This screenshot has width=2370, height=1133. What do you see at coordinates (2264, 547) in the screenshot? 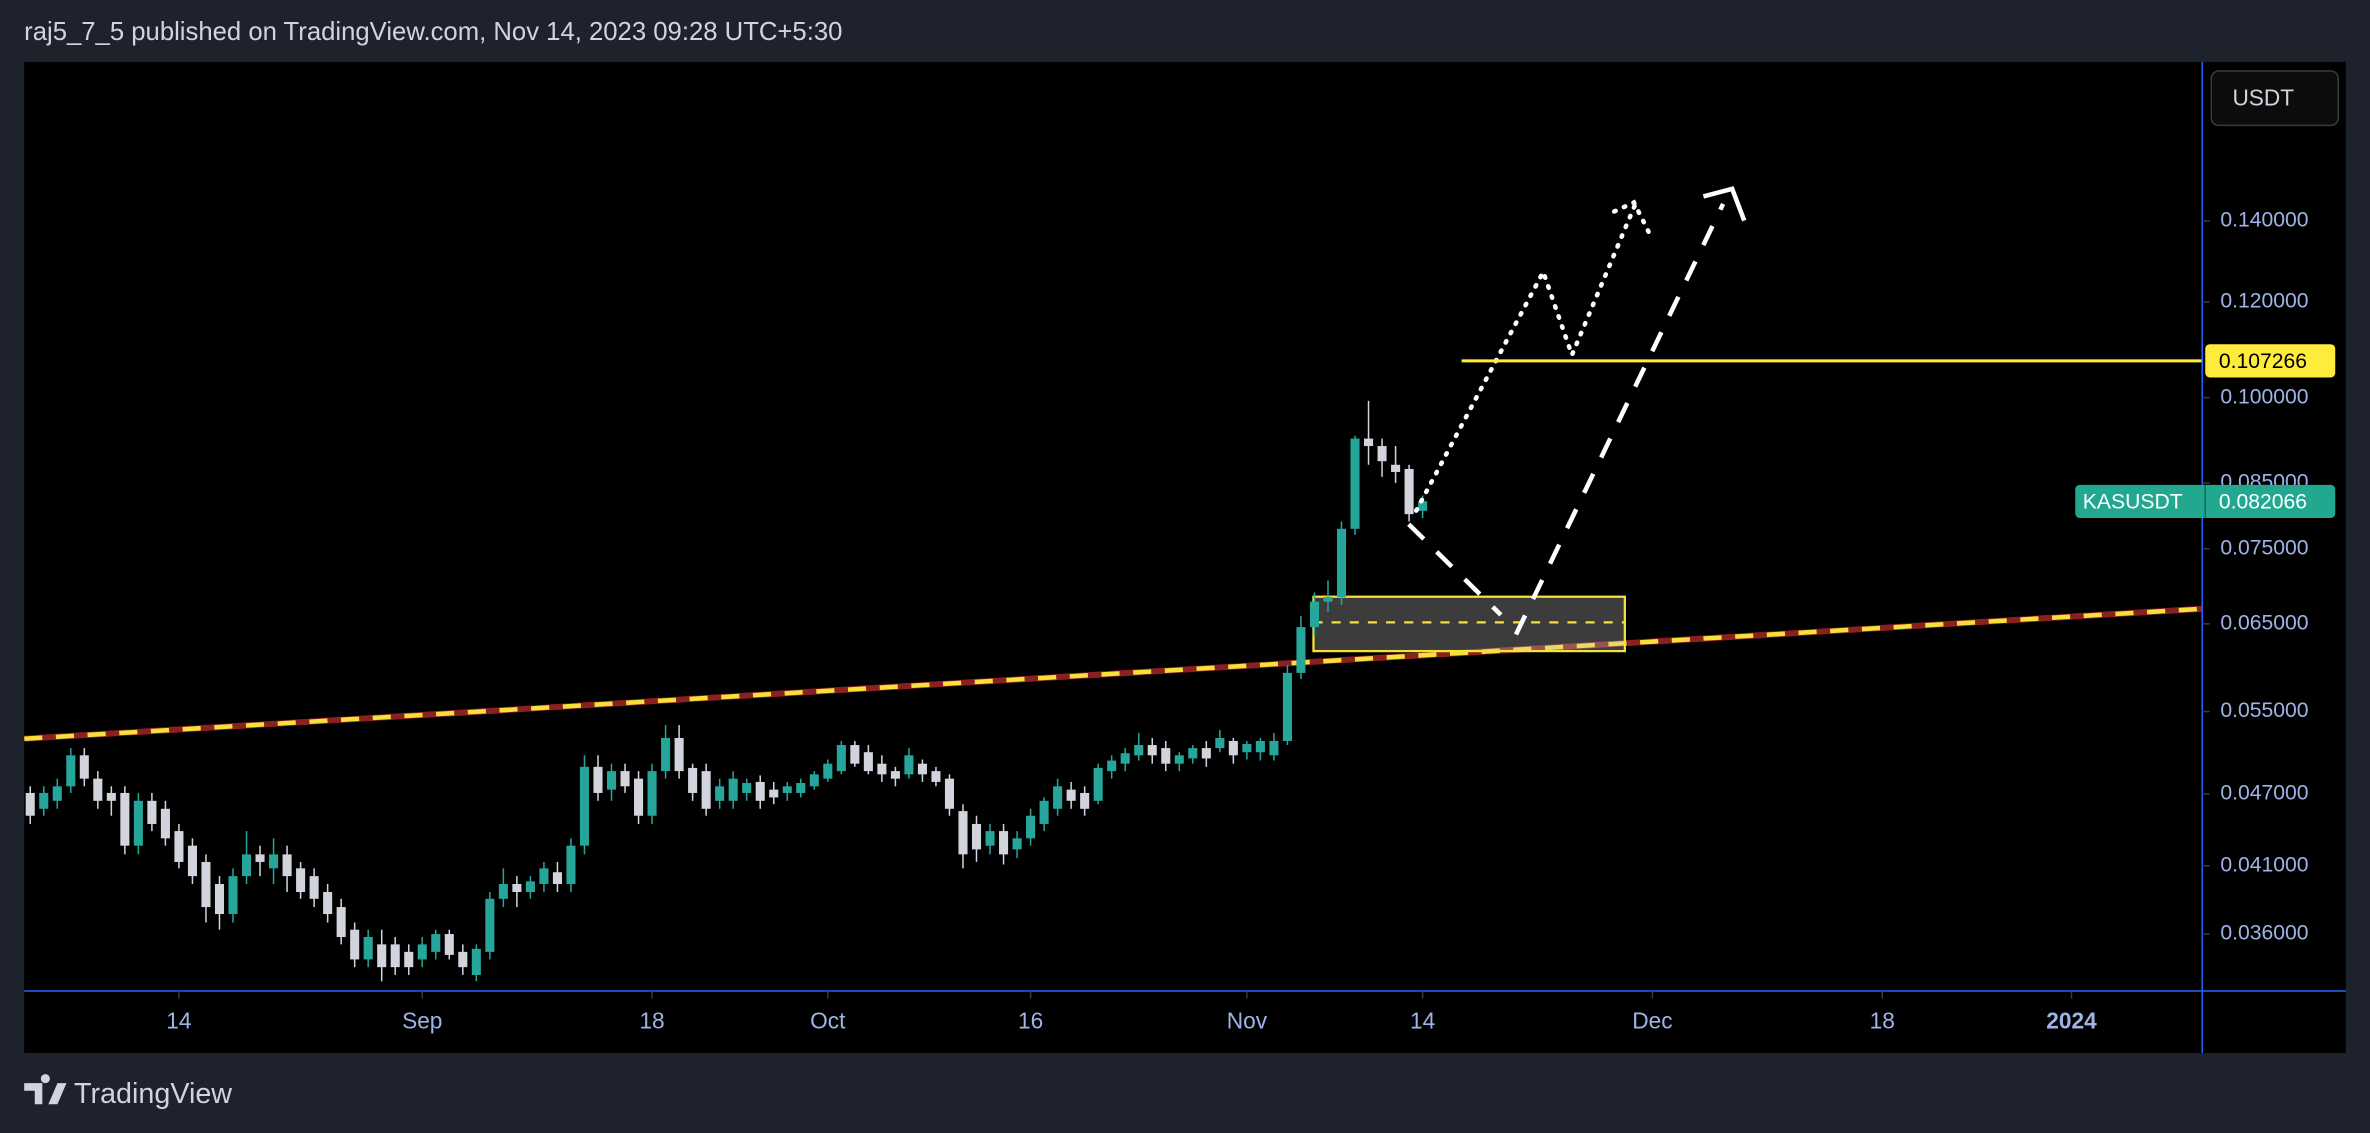
I see `y-tick-label: 0.075000` at bounding box center [2264, 547].